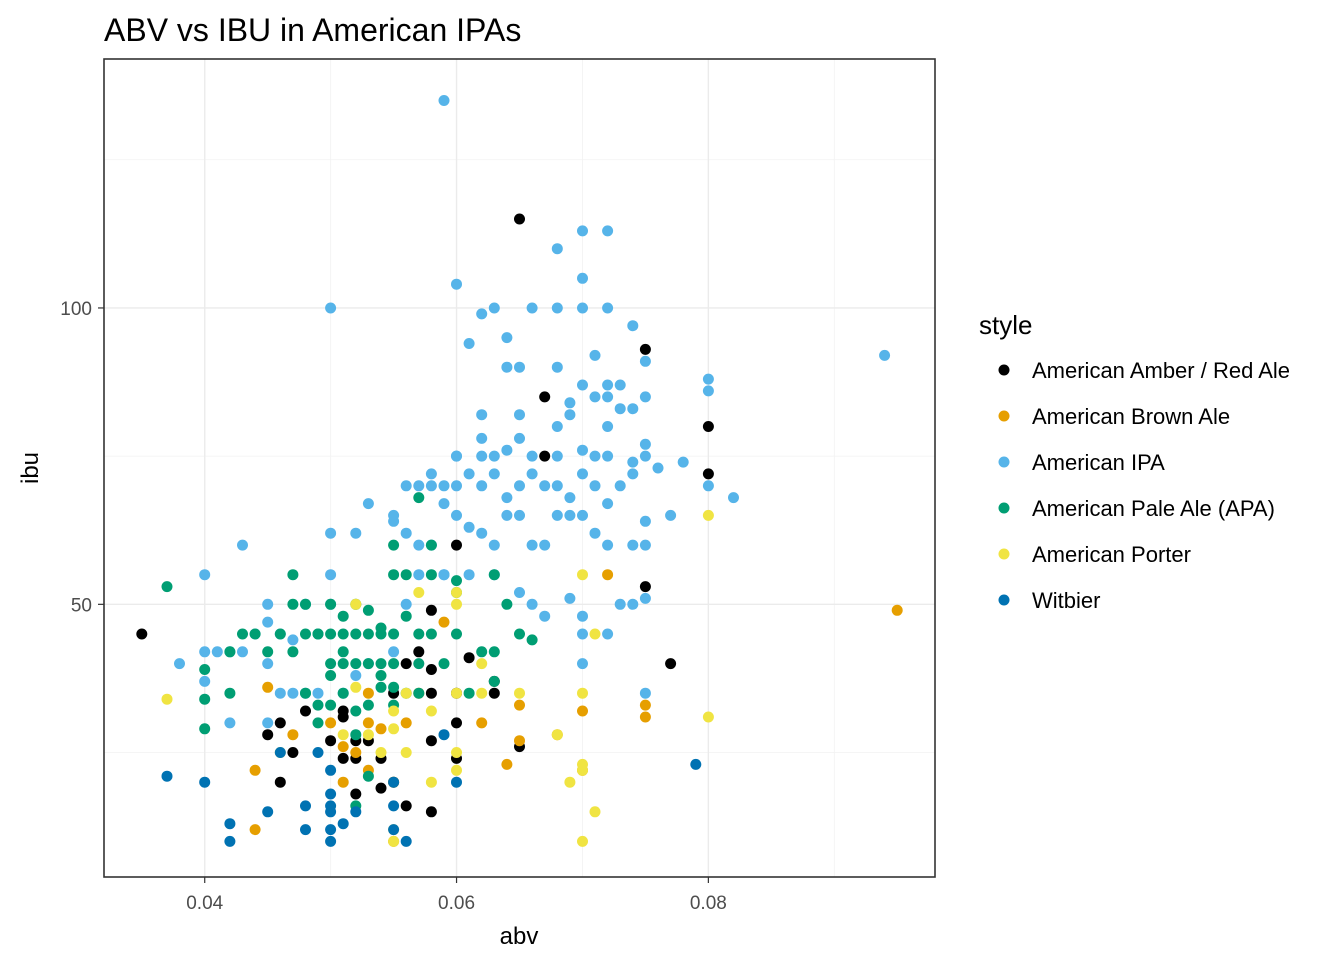  Describe the element at coordinates (1153, 508) in the screenshot. I see `legend-label: American Pale Ale (APA)` at that location.